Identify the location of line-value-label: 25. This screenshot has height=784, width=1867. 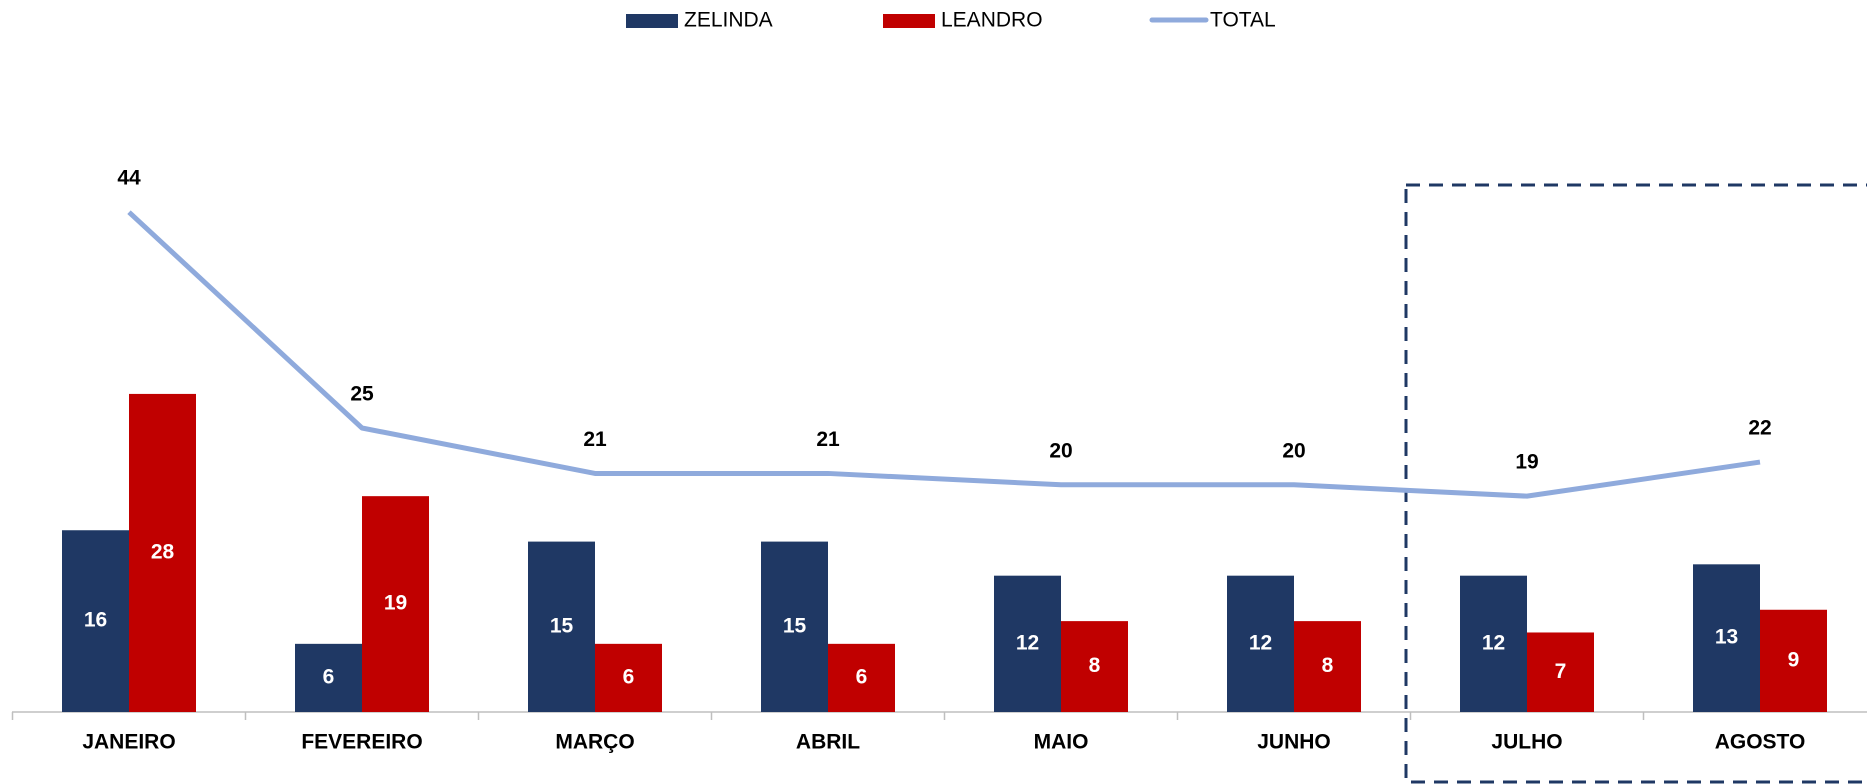
(362, 394).